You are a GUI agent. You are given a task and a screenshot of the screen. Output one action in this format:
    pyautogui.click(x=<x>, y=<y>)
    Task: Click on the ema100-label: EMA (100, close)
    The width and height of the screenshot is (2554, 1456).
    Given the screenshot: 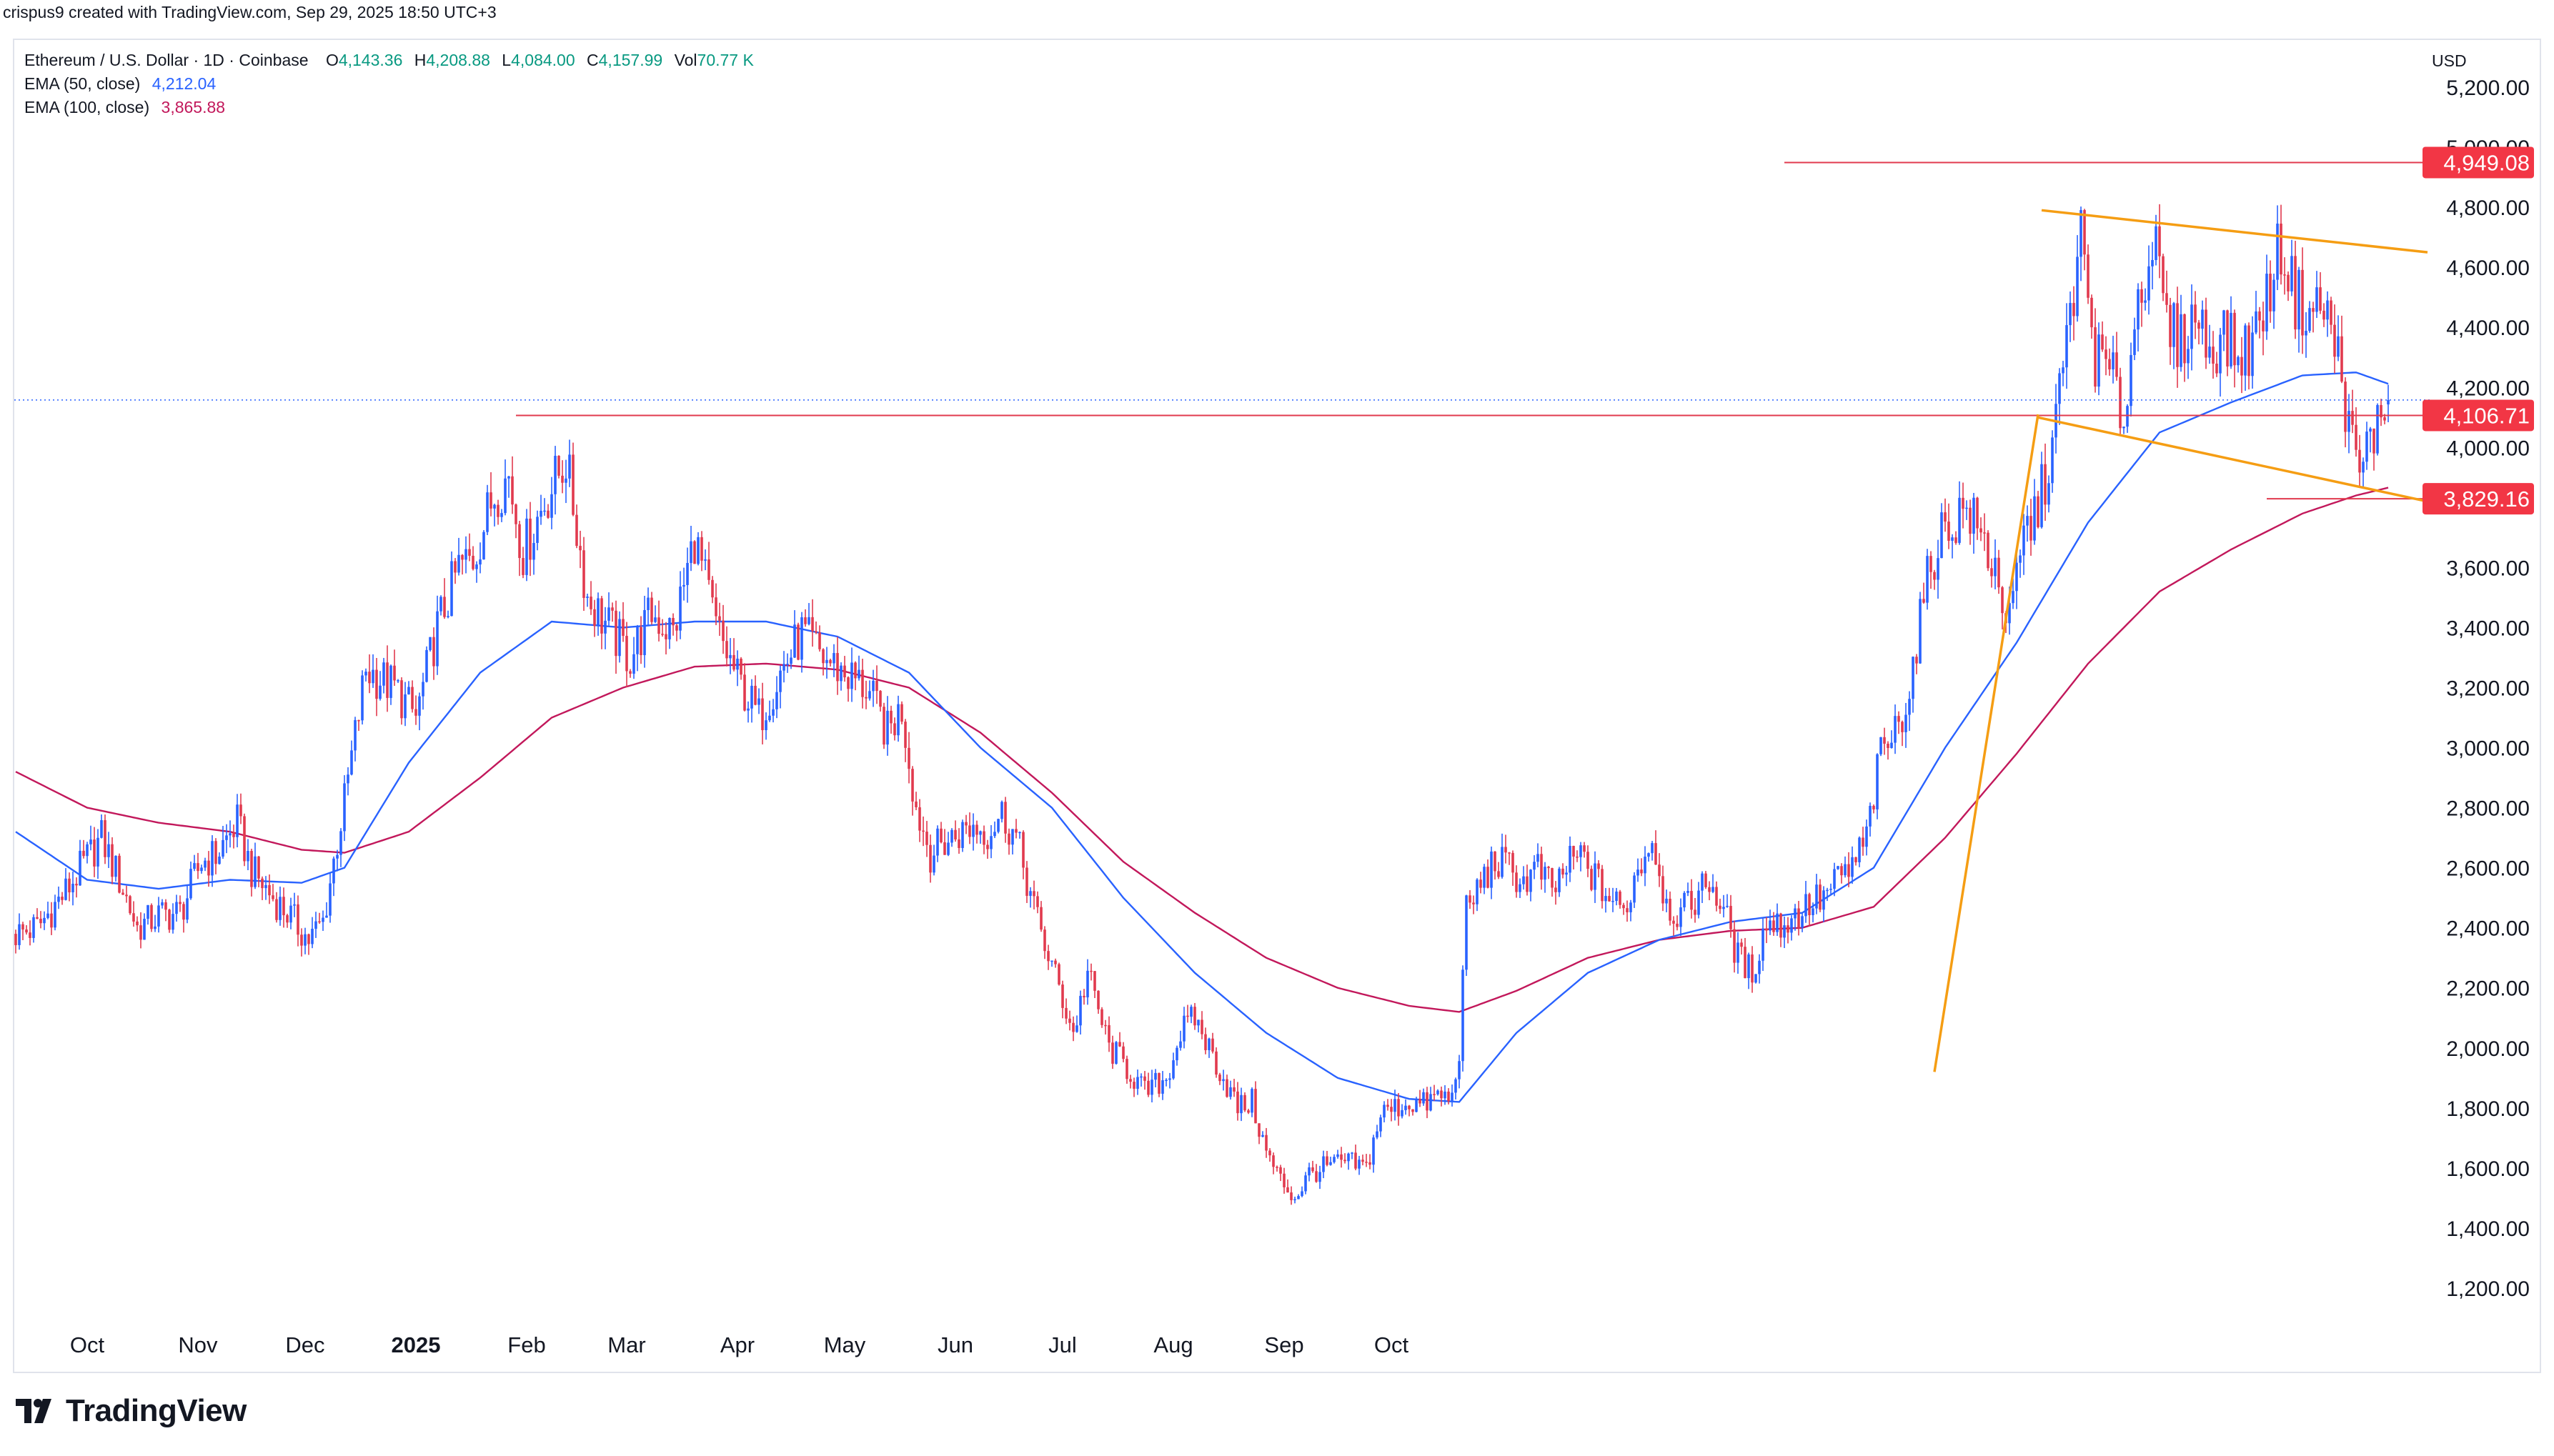 What is the action you would take?
    pyautogui.click(x=87, y=107)
    